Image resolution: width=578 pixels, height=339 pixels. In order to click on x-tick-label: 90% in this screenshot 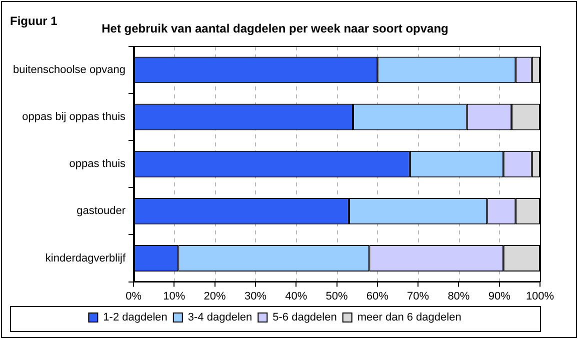, I will do `click(499, 296)`.